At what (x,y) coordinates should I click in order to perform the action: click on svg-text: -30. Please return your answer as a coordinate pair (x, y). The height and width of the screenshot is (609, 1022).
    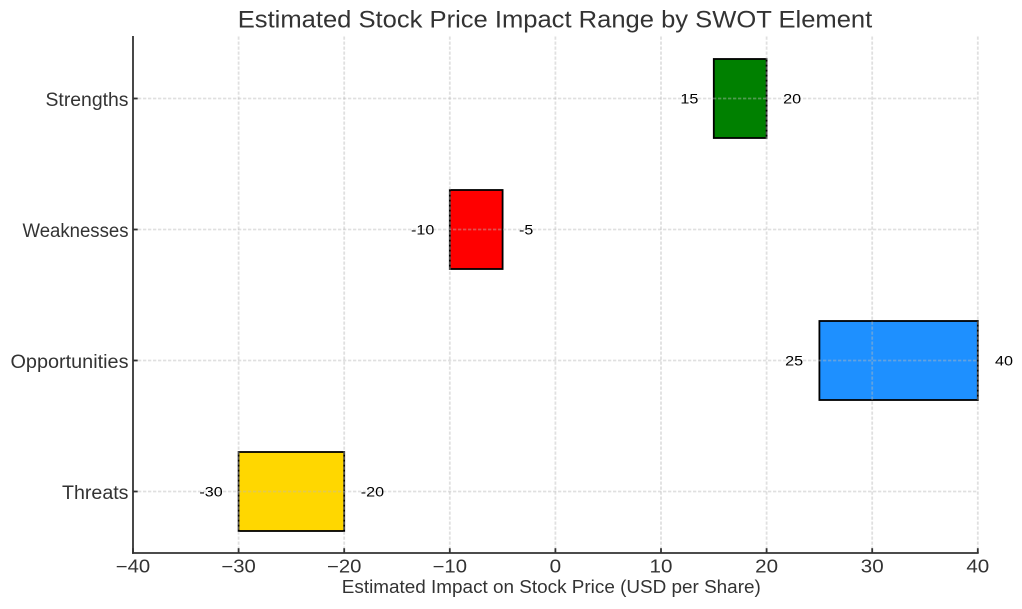
    Looking at the image, I should click on (210, 493).